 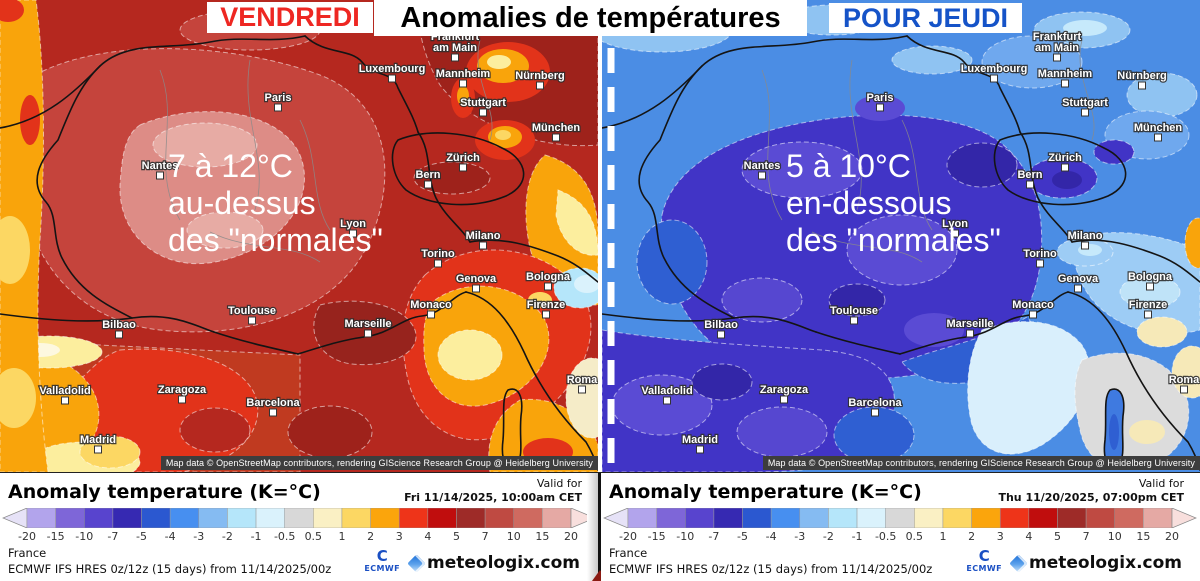 I want to click on valid-for-block: Valid for Thu 11/20/2025, 07:00pm CET, so click(x=1091, y=491).